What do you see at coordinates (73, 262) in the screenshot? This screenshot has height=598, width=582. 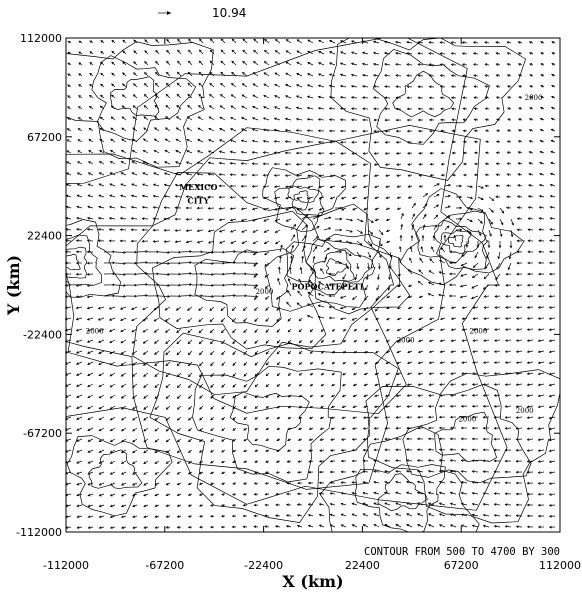 I see `contour-line` at bounding box center [73, 262].